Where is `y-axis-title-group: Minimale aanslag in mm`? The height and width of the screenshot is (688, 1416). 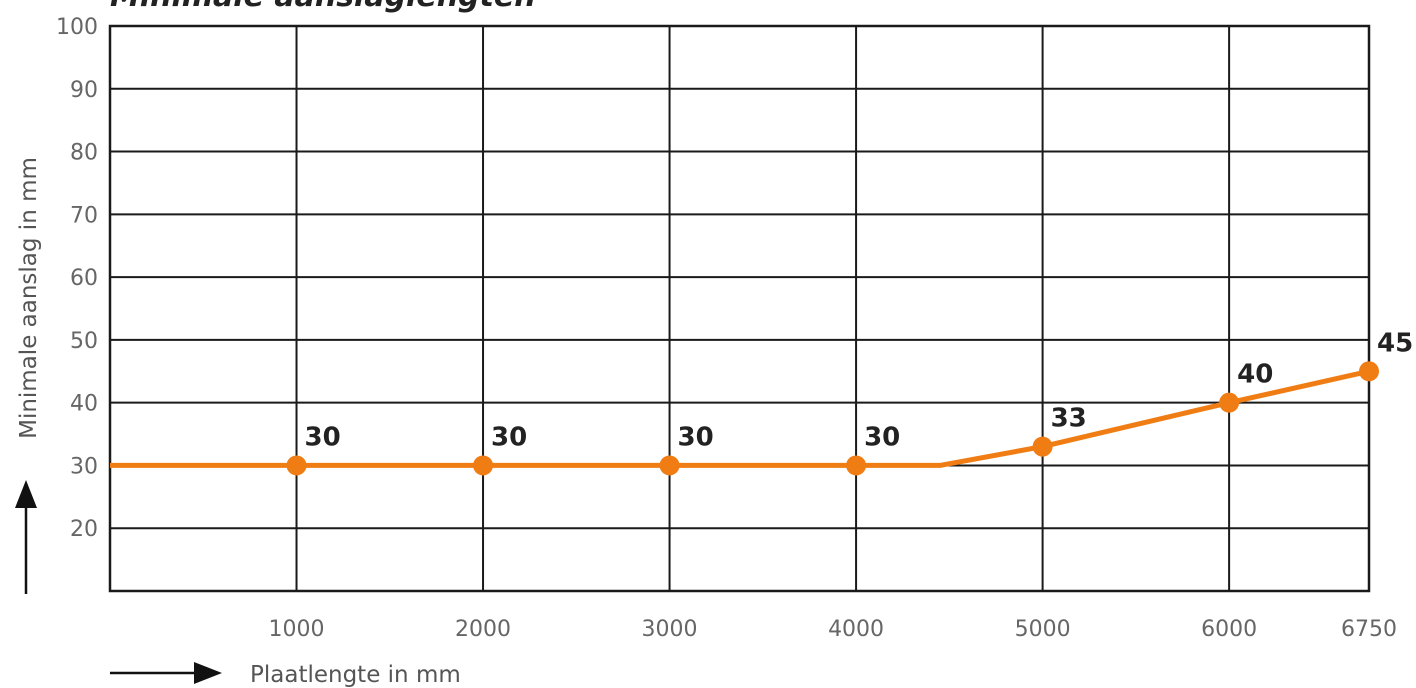 y-axis-title-group: Minimale aanslag in mm is located at coordinates (28, 375).